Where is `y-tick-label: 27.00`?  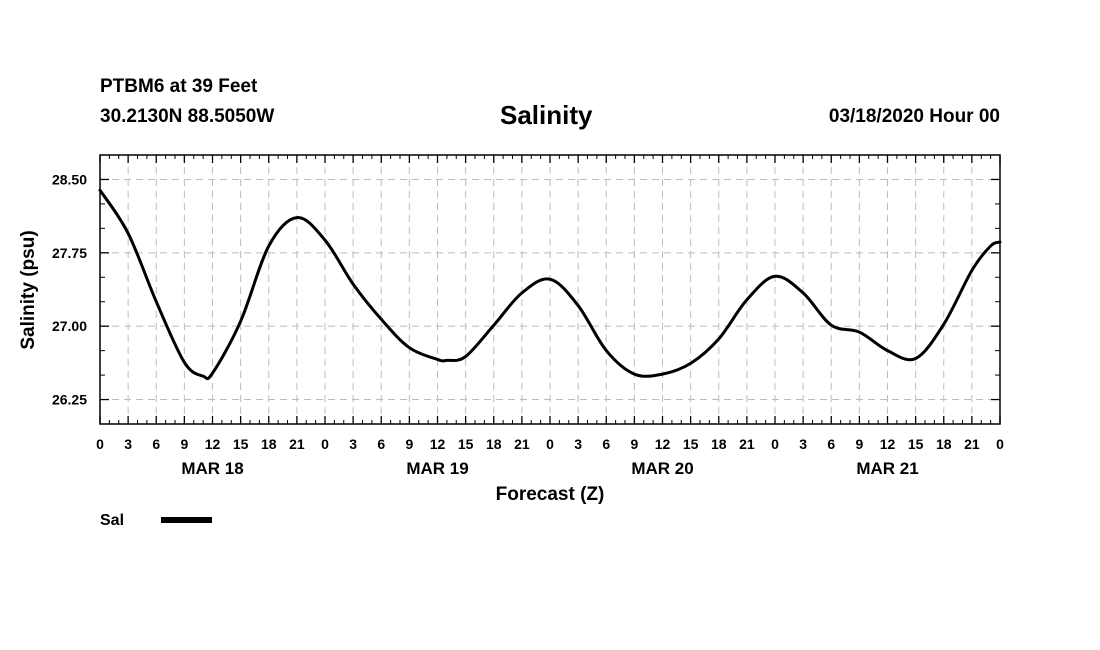 y-tick-label: 27.00 is located at coordinates (69, 326).